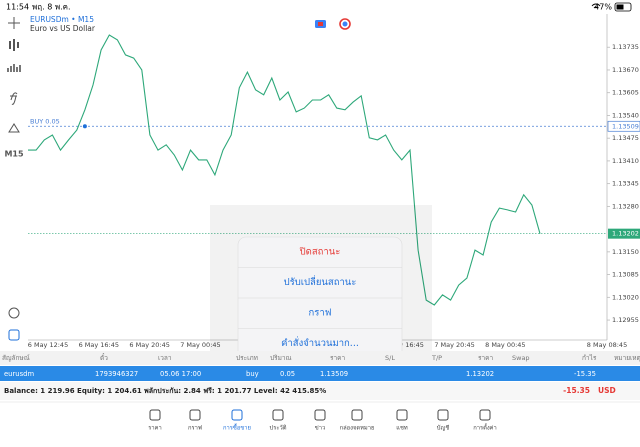  What do you see at coordinates (589, 358) in the screenshot?
I see `column-header: กำไร` at bounding box center [589, 358].